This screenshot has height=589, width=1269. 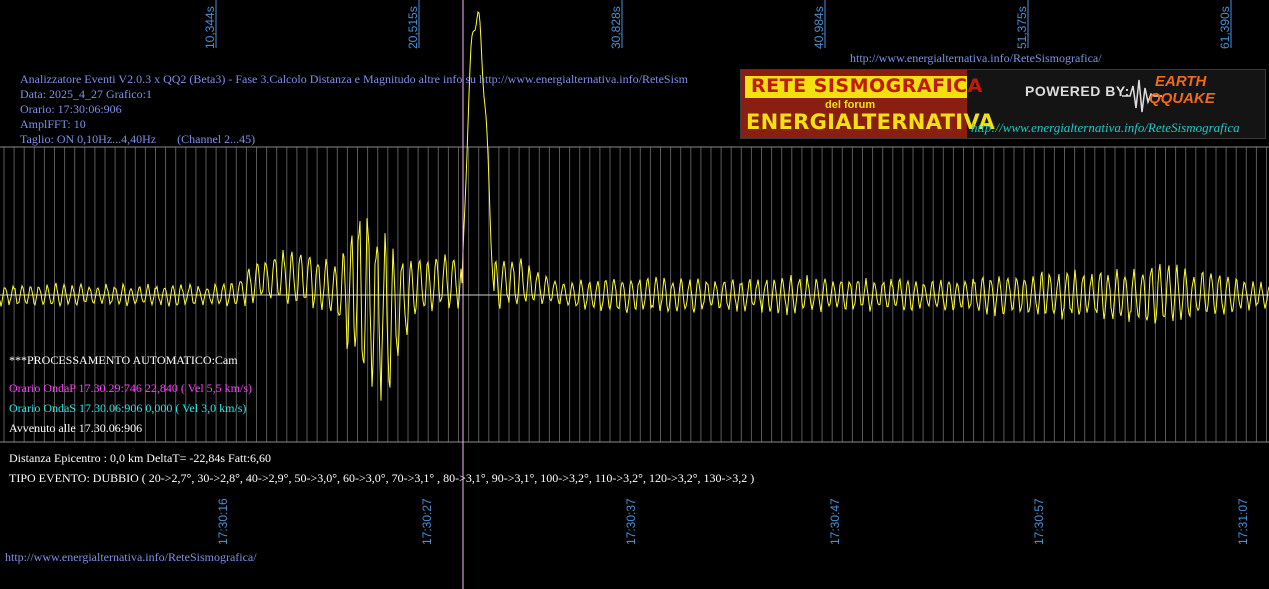 I want to click on logo-forum-name: ENERGIALTERNATIVA, so click(x=870, y=122).